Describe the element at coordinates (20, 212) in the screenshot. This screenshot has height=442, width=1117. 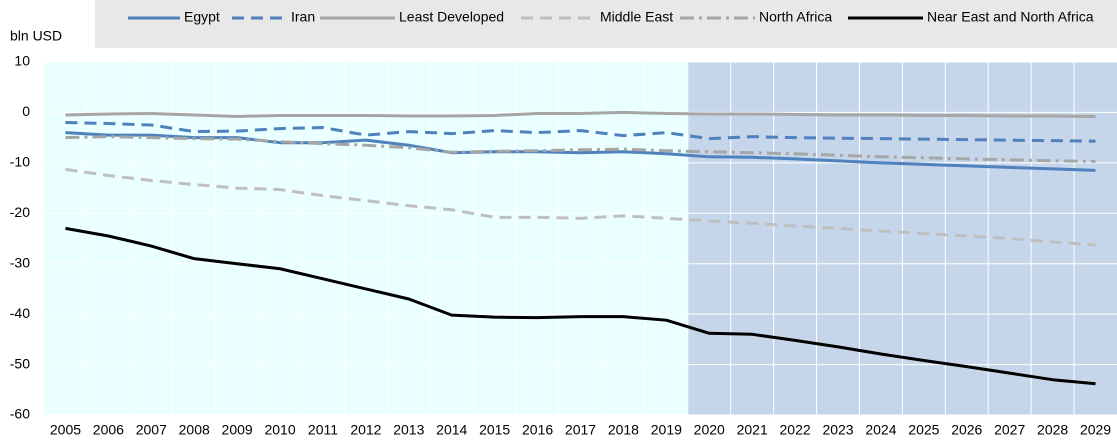
I see `y-tick-label: -20` at that location.